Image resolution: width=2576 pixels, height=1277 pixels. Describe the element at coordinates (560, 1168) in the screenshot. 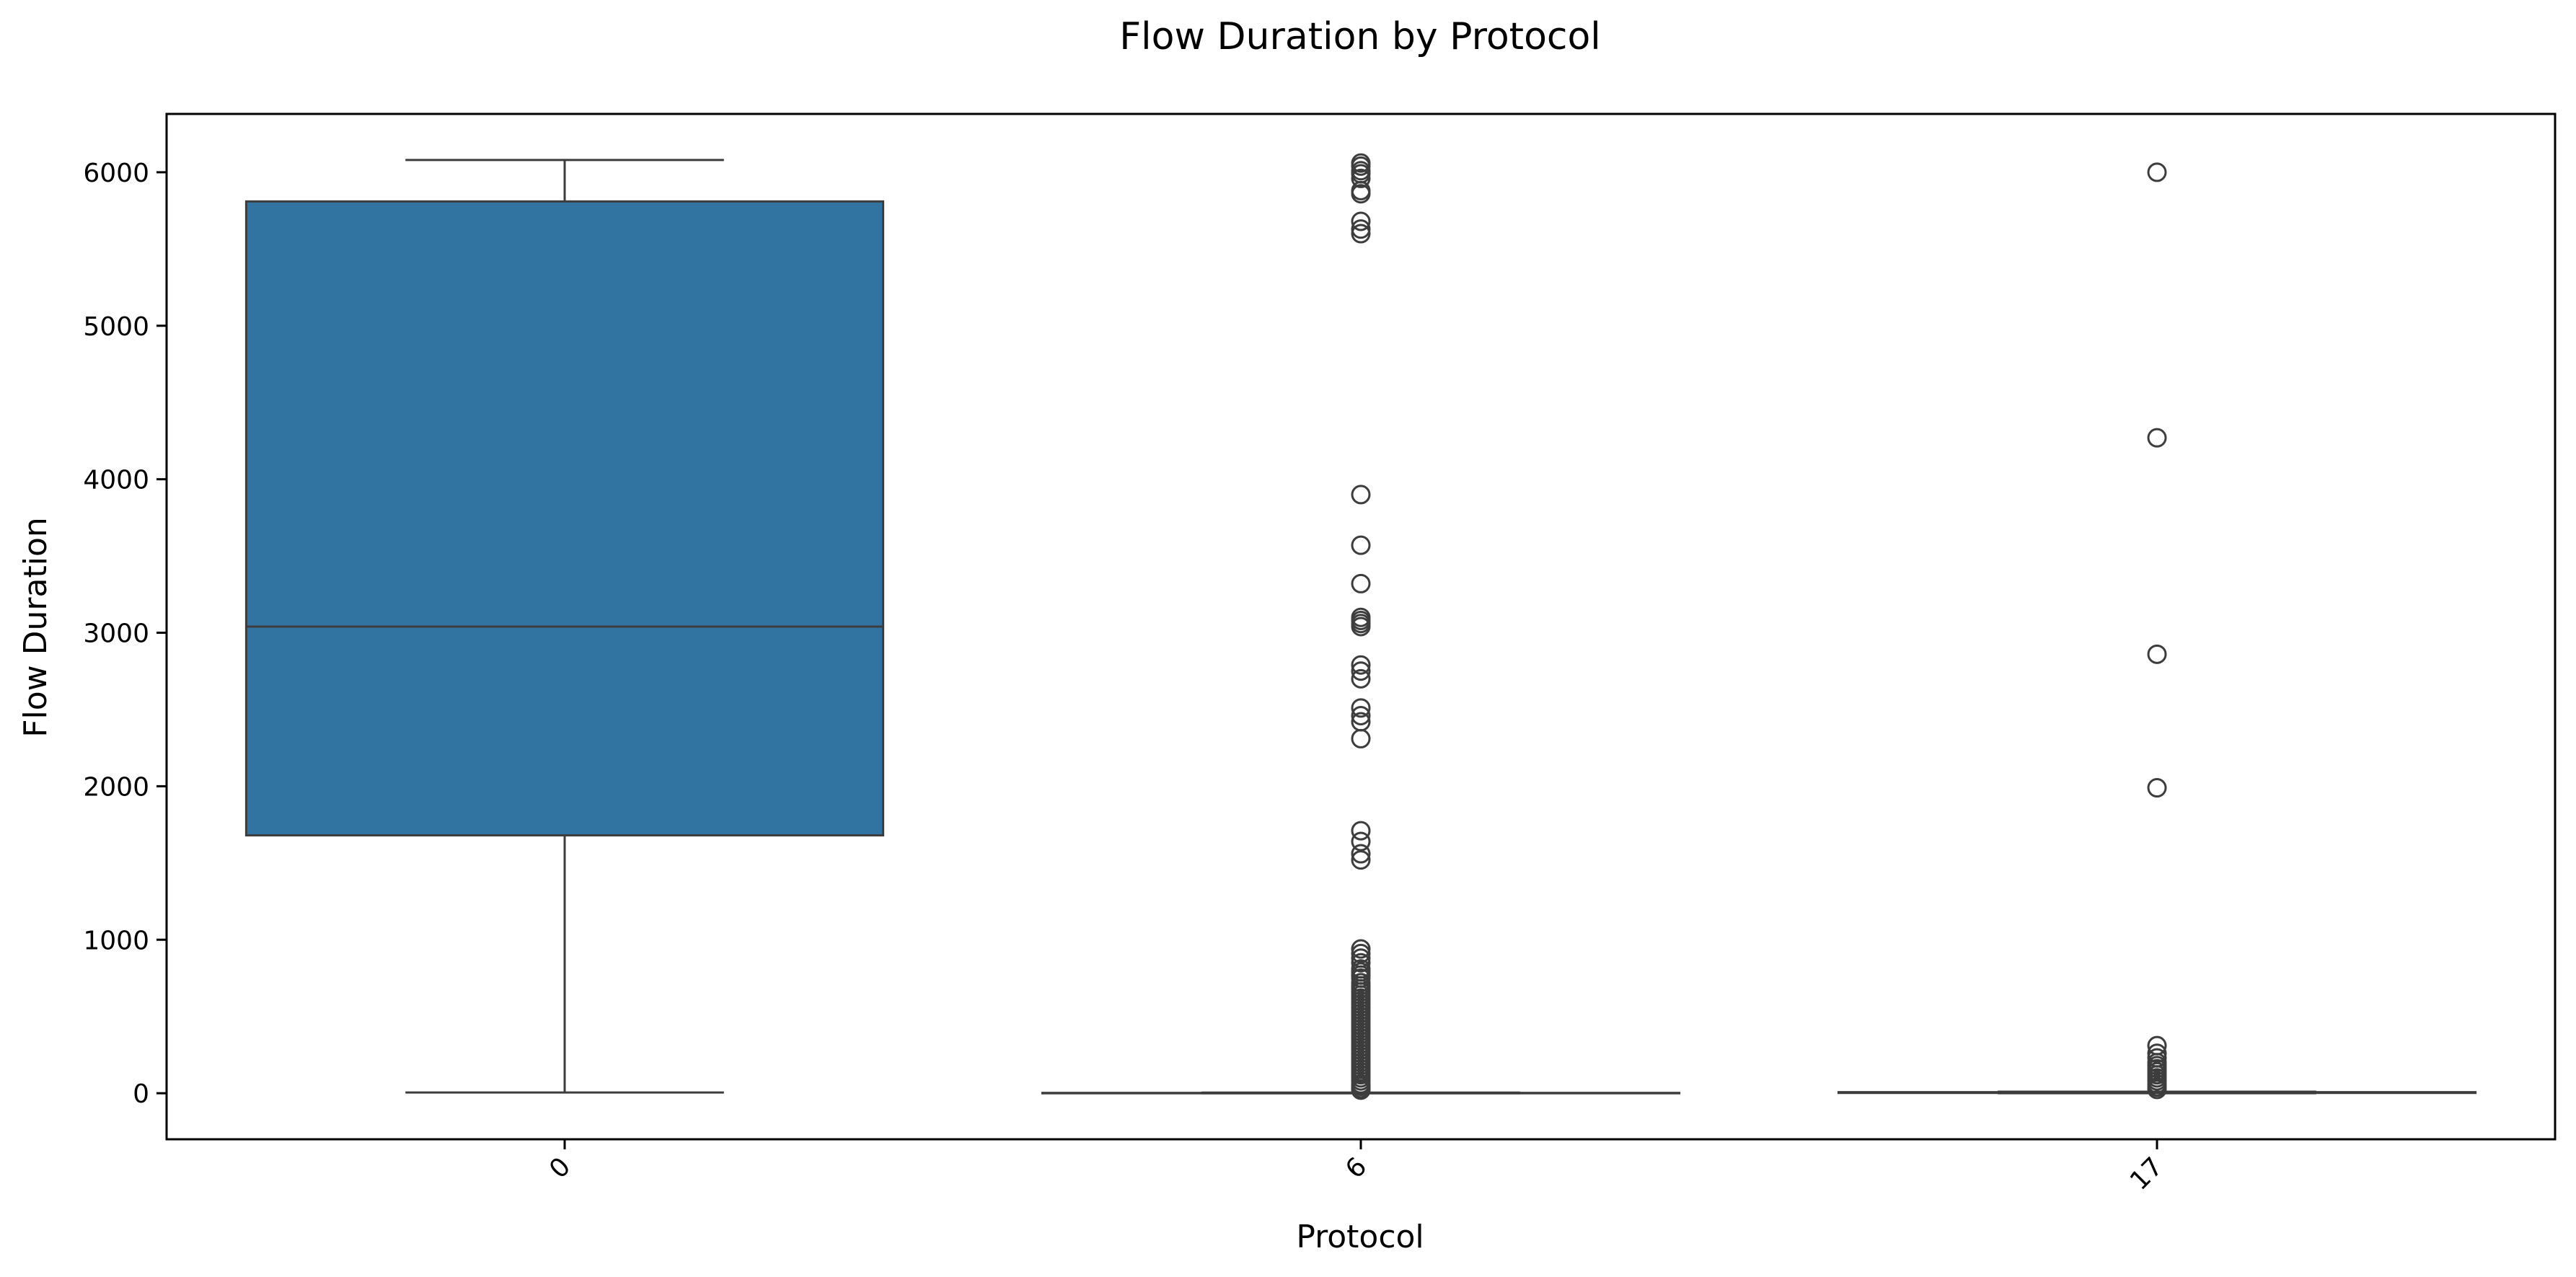

I see `x-tick-label: 0` at that location.